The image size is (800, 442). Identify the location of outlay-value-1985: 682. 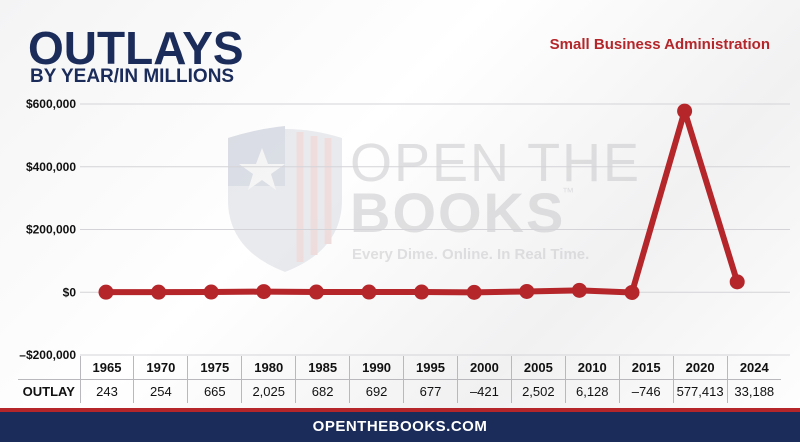
(322, 391).